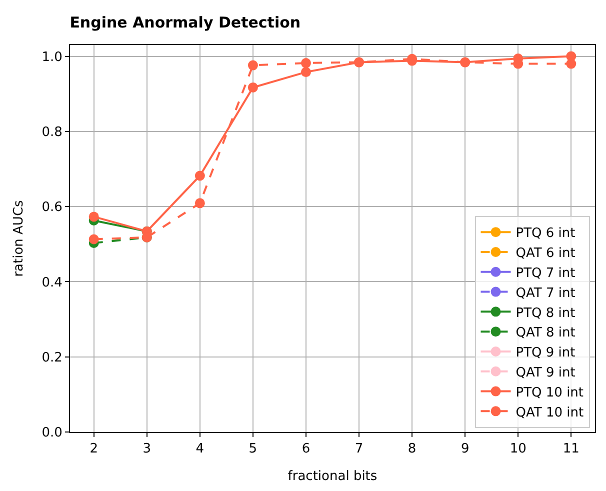 The width and height of the screenshot is (606, 491). I want to click on chart-title: Engine Anormaly Detection, so click(185, 23).